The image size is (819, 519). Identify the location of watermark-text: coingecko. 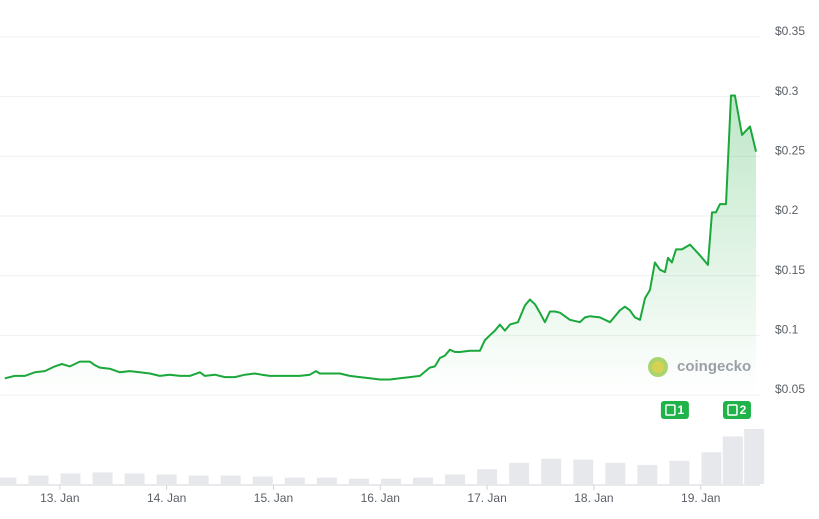
(714, 366).